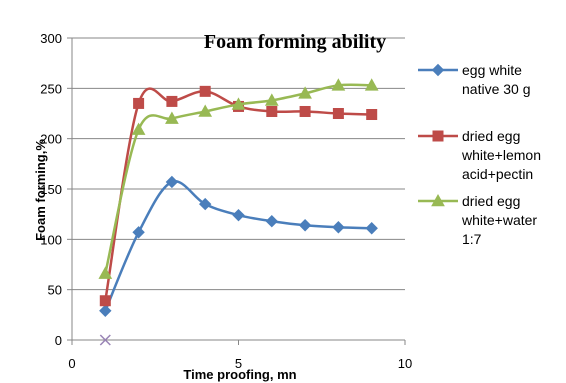 Image resolution: width=566 pixels, height=383 pixels. Describe the element at coordinates (239, 374) in the screenshot. I see `x-axis-title: Time proofing, mn` at that location.